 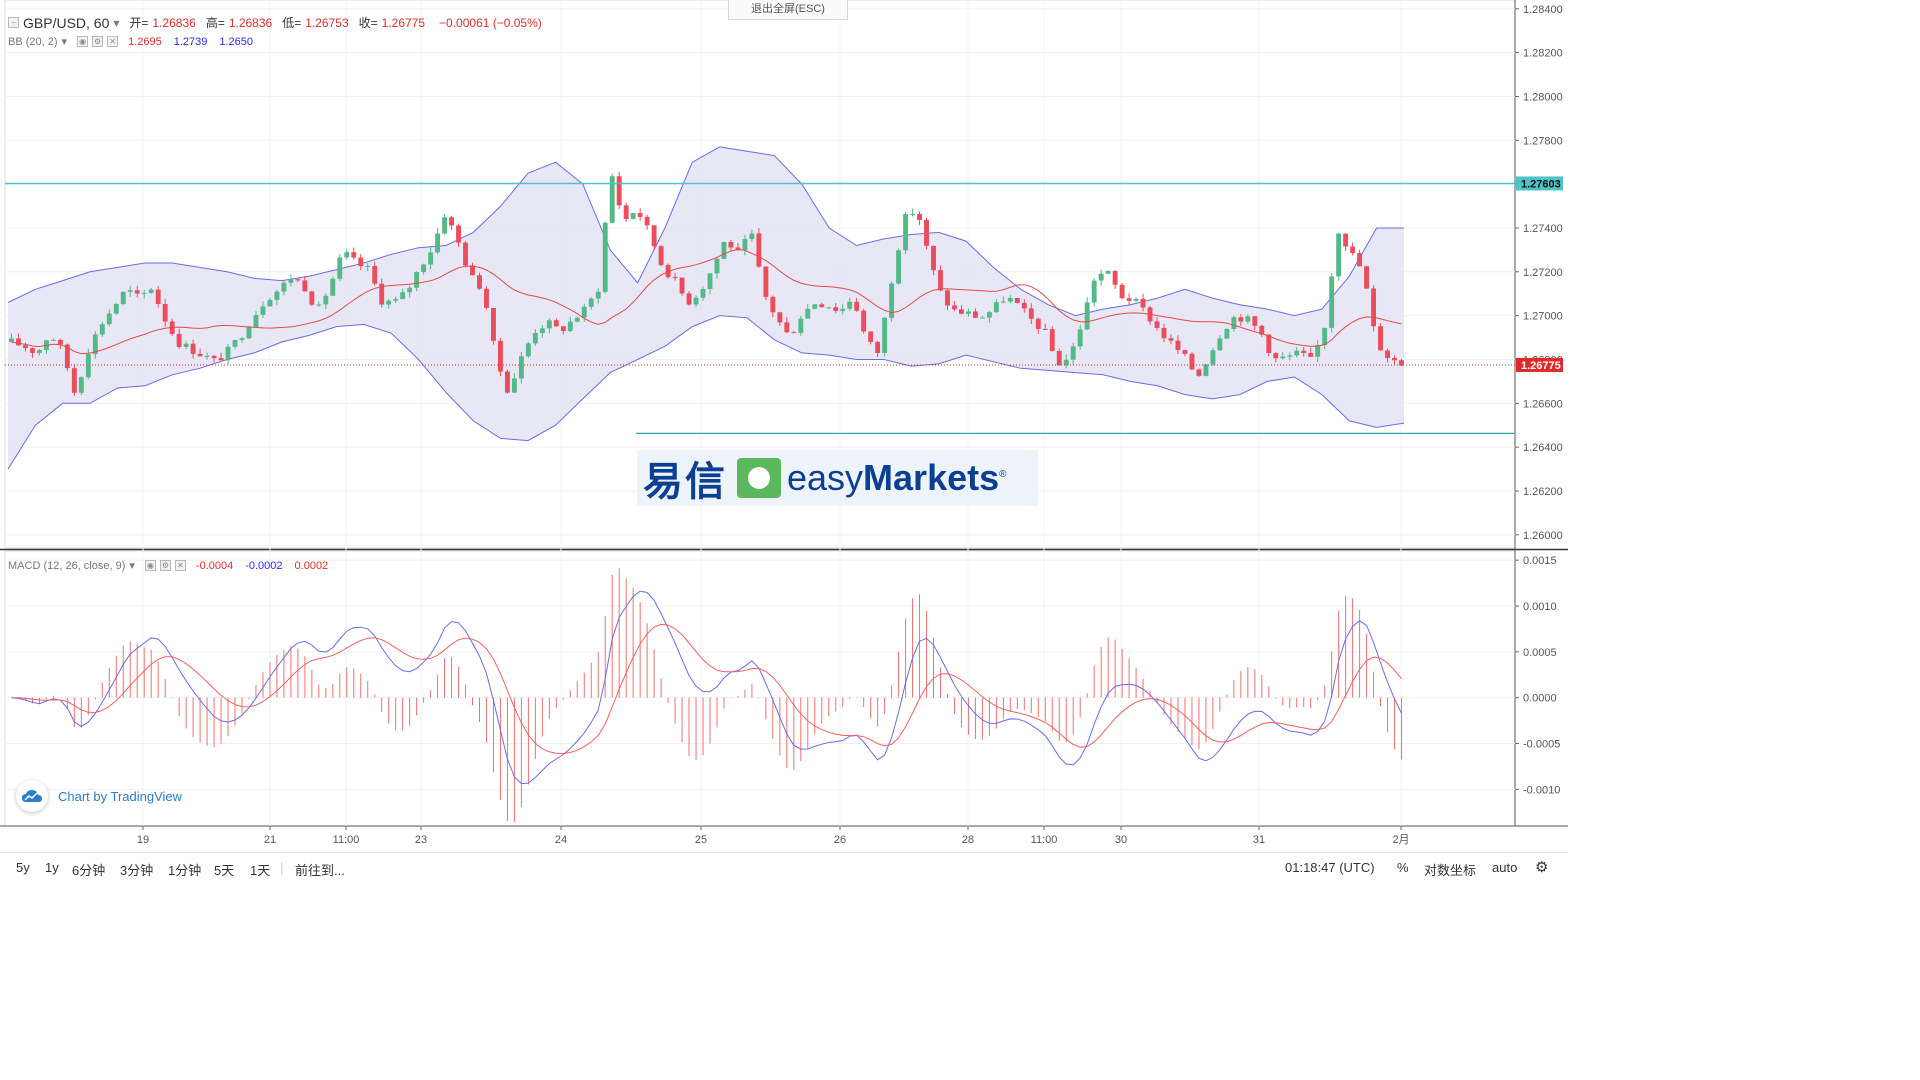 I want to click on bb-name: BB (20, 2), so click(x=33, y=41).